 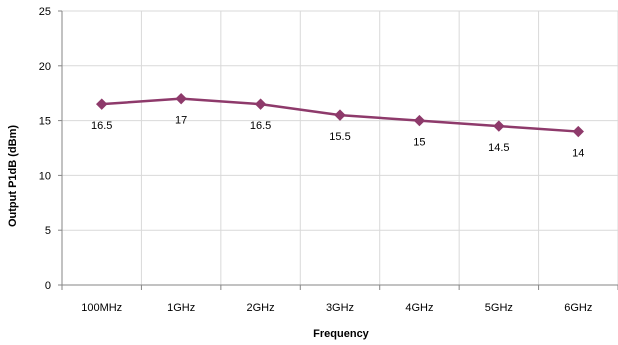 What do you see at coordinates (419, 143) in the screenshot?
I see `data-label: 15` at bounding box center [419, 143].